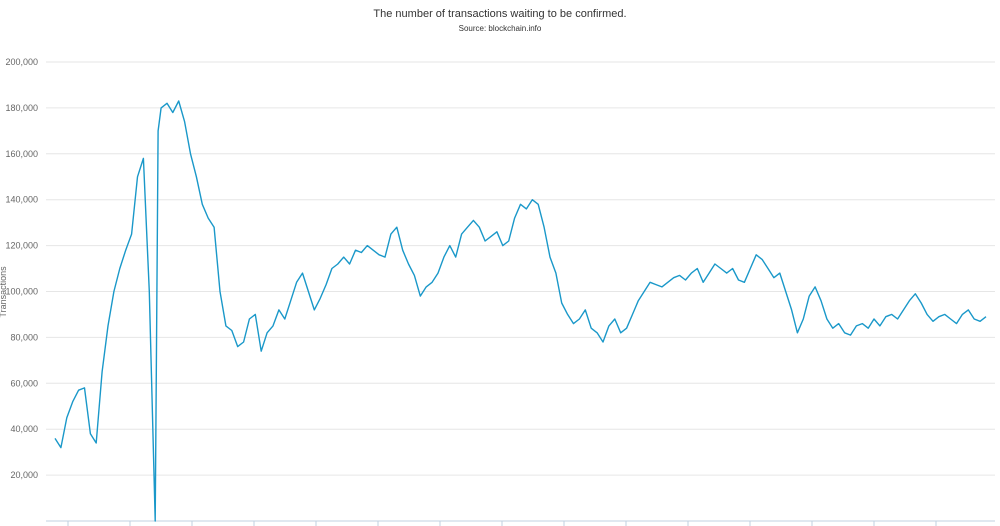 This screenshot has width=1000, height=526. What do you see at coordinates (4, 292) in the screenshot?
I see `y-axis-label: Transactions` at bounding box center [4, 292].